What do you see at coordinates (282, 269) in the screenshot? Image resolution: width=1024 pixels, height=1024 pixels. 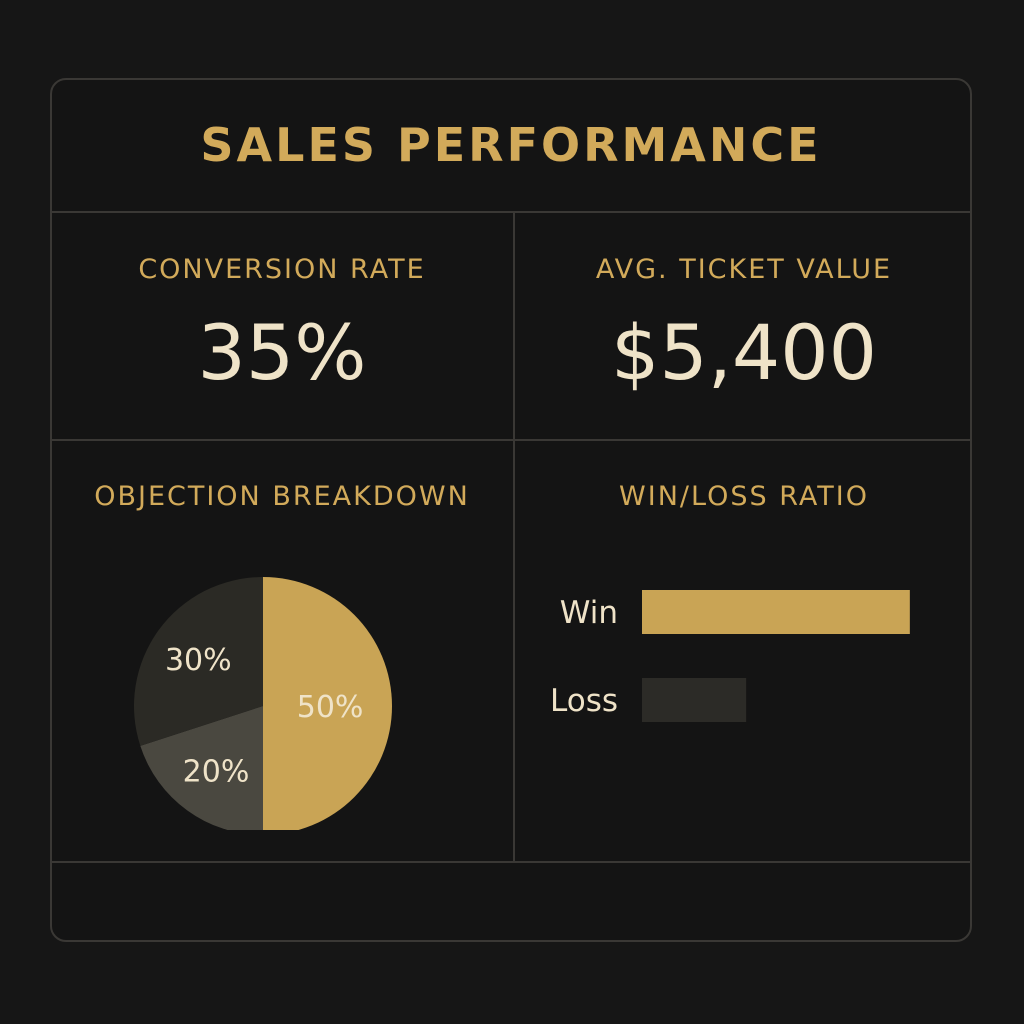 I see `conversion-rate-label: CONVERSION RATE` at bounding box center [282, 269].